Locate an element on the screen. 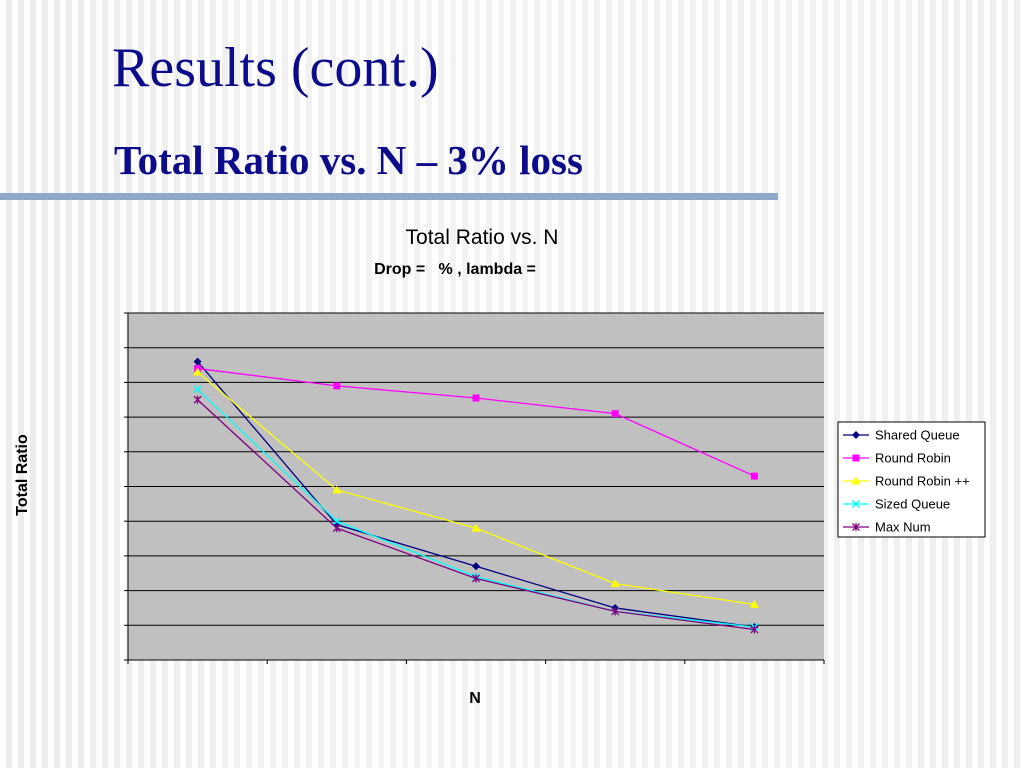 This screenshot has height=768, width=1024. legend-box is located at coordinates (911, 479).